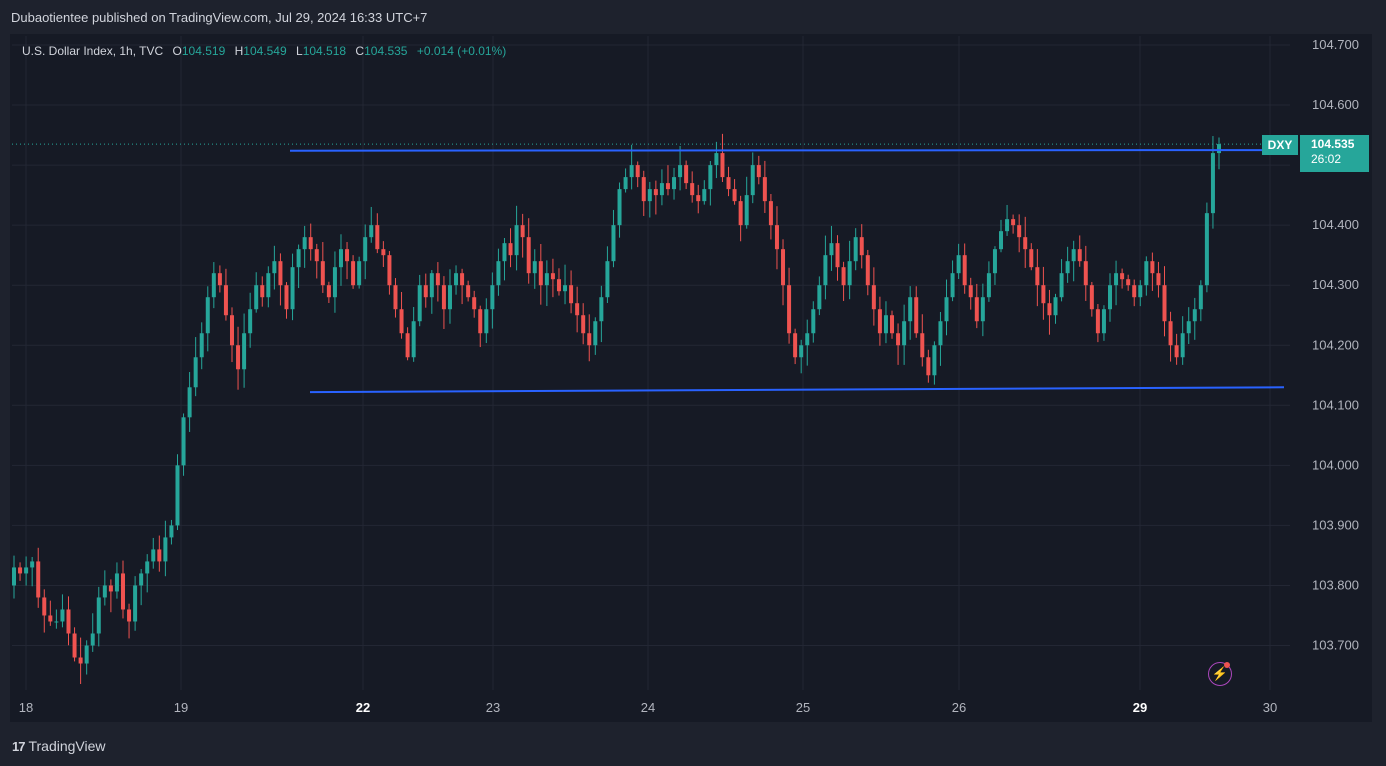  Describe the element at coordinates (360, 51) in the screenshot. I see `close-label: C` at that location.